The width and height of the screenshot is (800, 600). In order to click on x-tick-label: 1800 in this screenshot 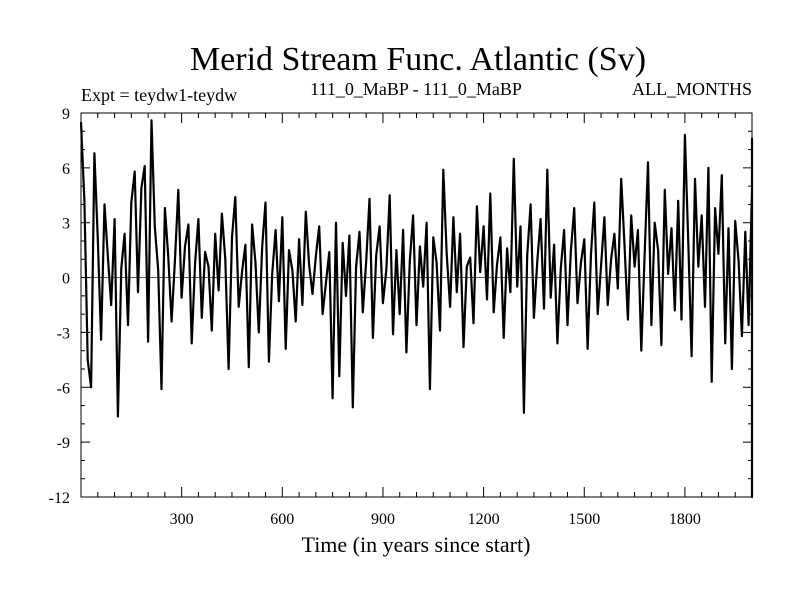, I will do `click(685, 519)`.